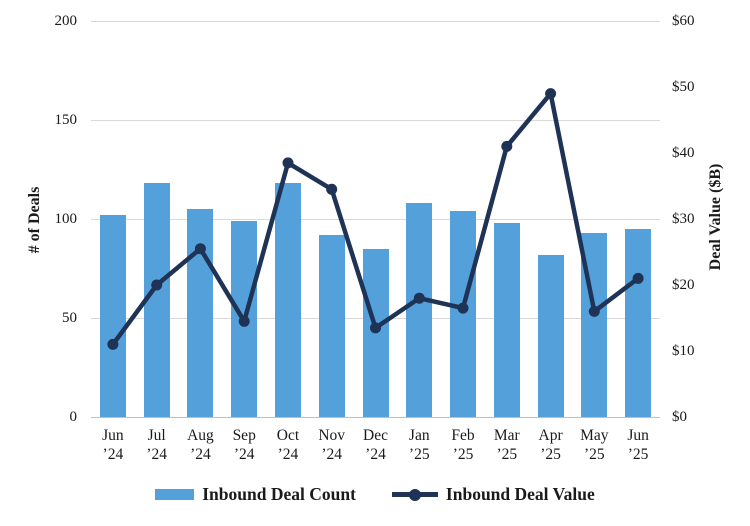  I want to click on legend: Inbound Deal Count Inbound Deal Value, so click(375, 494).